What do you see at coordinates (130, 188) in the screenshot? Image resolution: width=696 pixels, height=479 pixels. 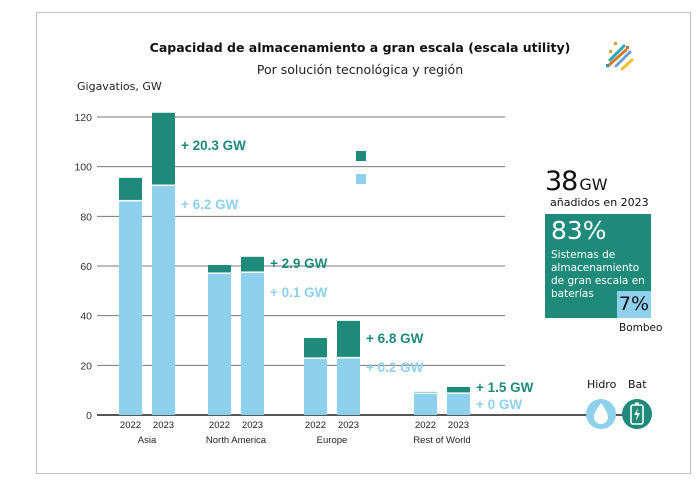 I see `bar-battery-asia-2022` at bounding box center [130, 188].